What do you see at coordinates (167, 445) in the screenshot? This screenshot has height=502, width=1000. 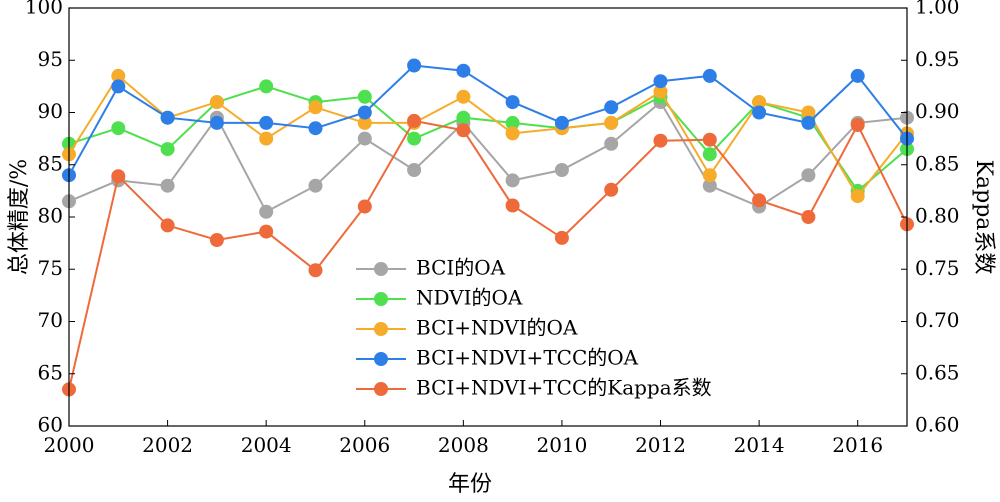 I see `x-tick-label: 2002` at bounding box center [167, 445].